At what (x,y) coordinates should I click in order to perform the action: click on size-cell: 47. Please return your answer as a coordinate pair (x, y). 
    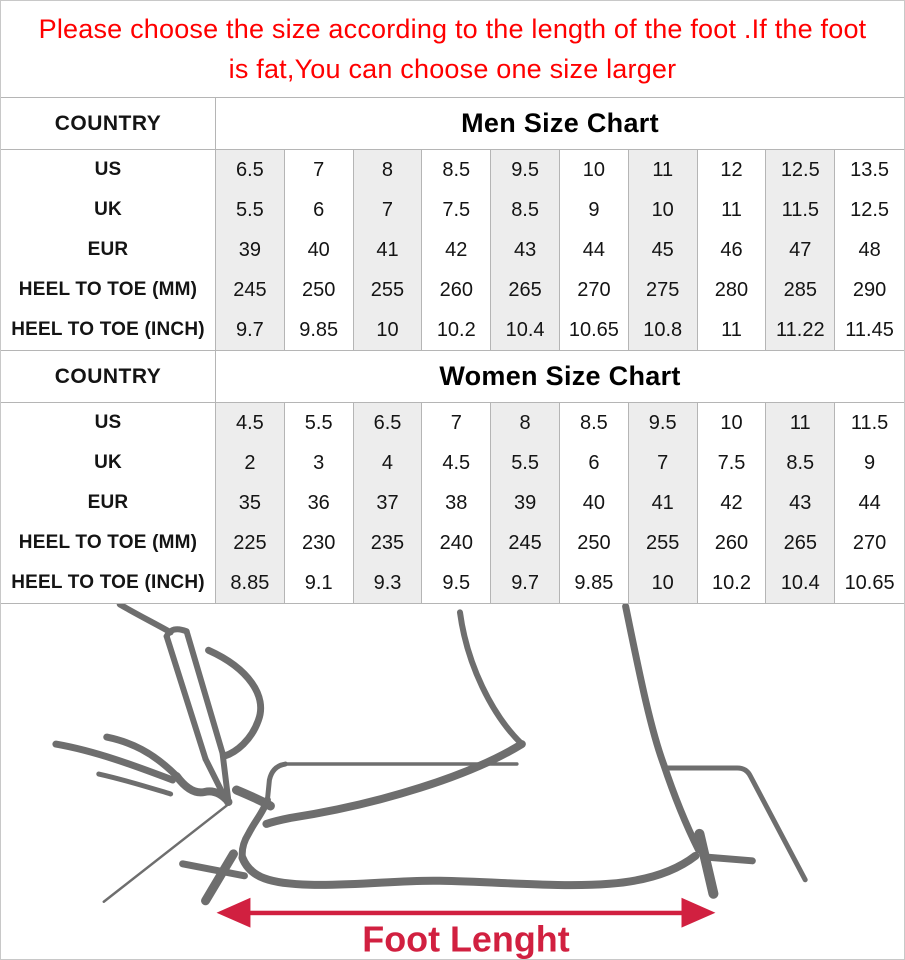
    Looking at the image, I should click on (801, 250).